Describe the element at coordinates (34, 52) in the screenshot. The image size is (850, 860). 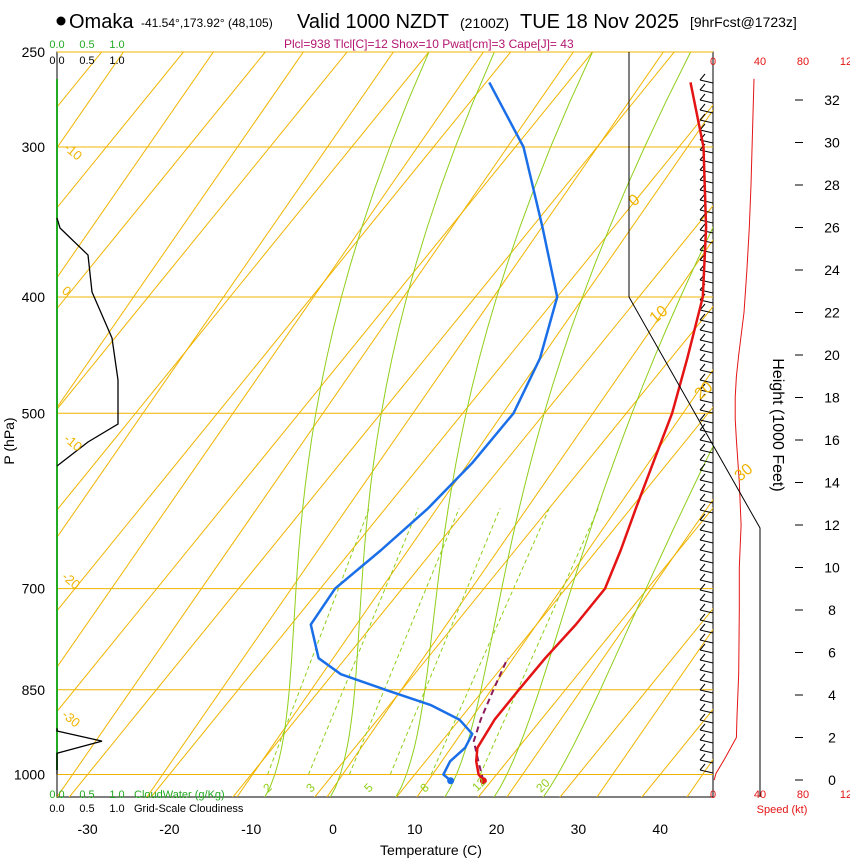
I see `pressure-tick: 250` at that location.